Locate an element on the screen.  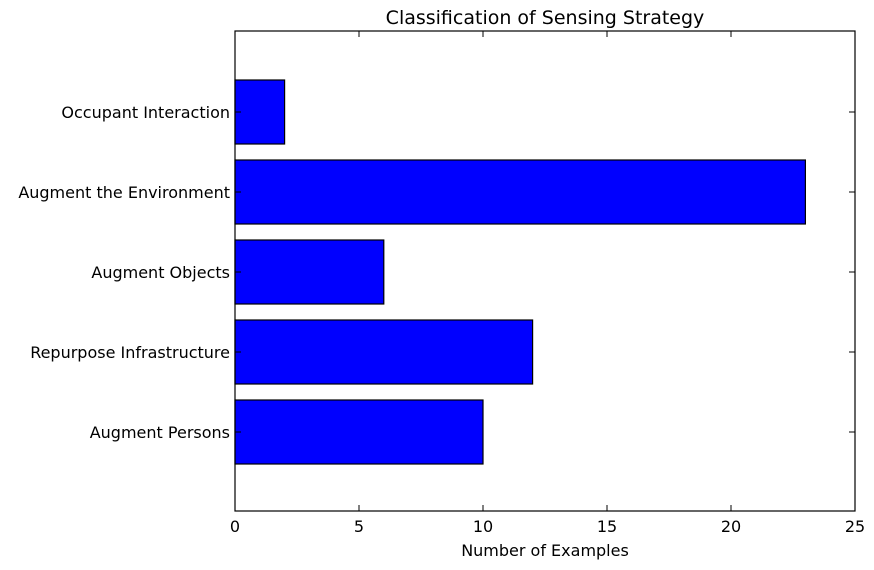
bar-augment-persons is located at coordinates (359, 432).